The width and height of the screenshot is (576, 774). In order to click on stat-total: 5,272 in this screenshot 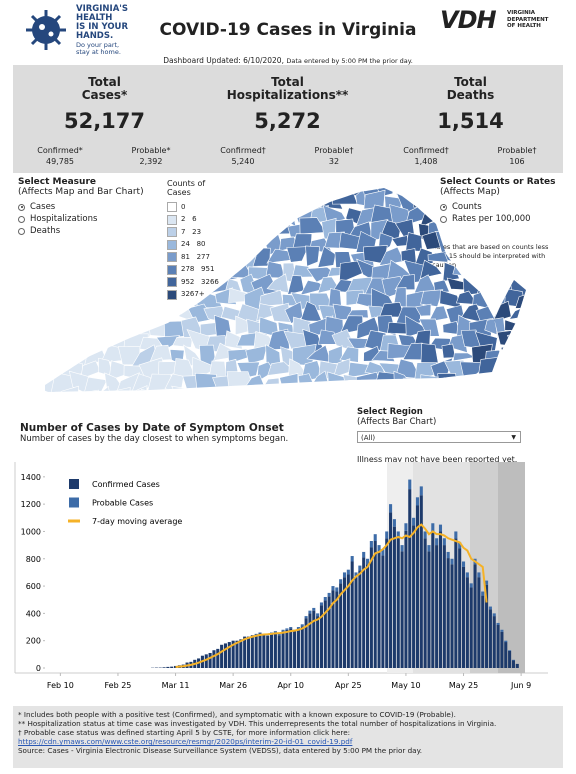, I will do `click(287, 121)`.